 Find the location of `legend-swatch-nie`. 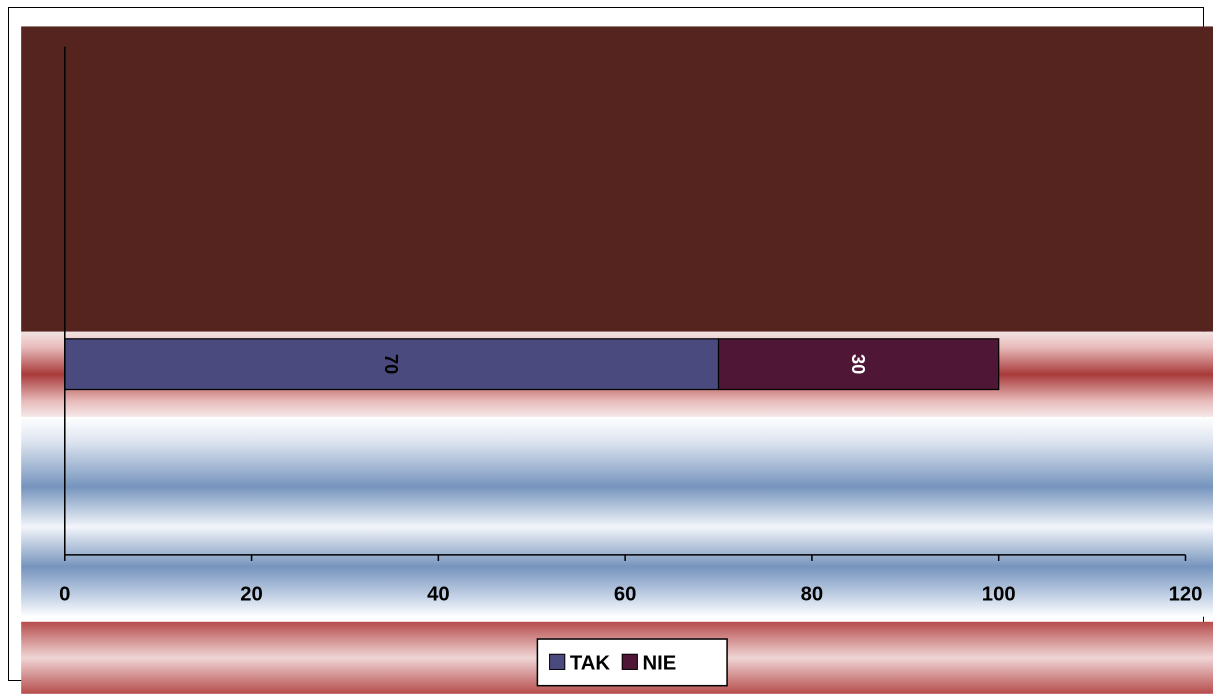

legend-swatch-nie is located at coordinates (629, 661).